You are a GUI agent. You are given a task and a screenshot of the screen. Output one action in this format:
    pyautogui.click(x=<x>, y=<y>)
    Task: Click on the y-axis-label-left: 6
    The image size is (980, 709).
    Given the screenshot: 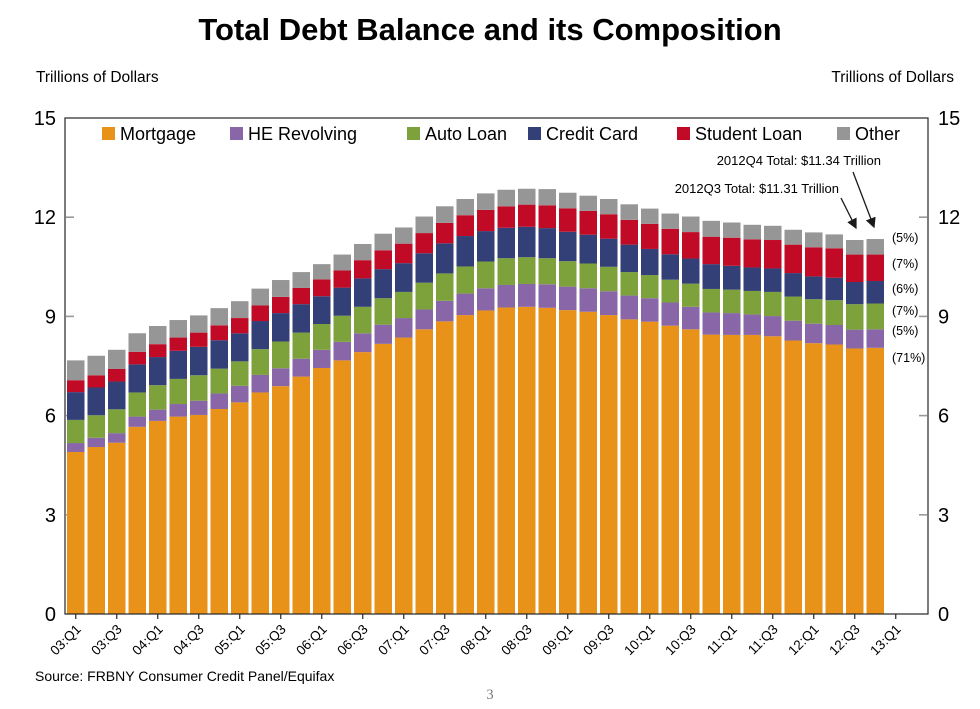 What is the action you would take?
    pyautogui.click(x=50, y=417)
    